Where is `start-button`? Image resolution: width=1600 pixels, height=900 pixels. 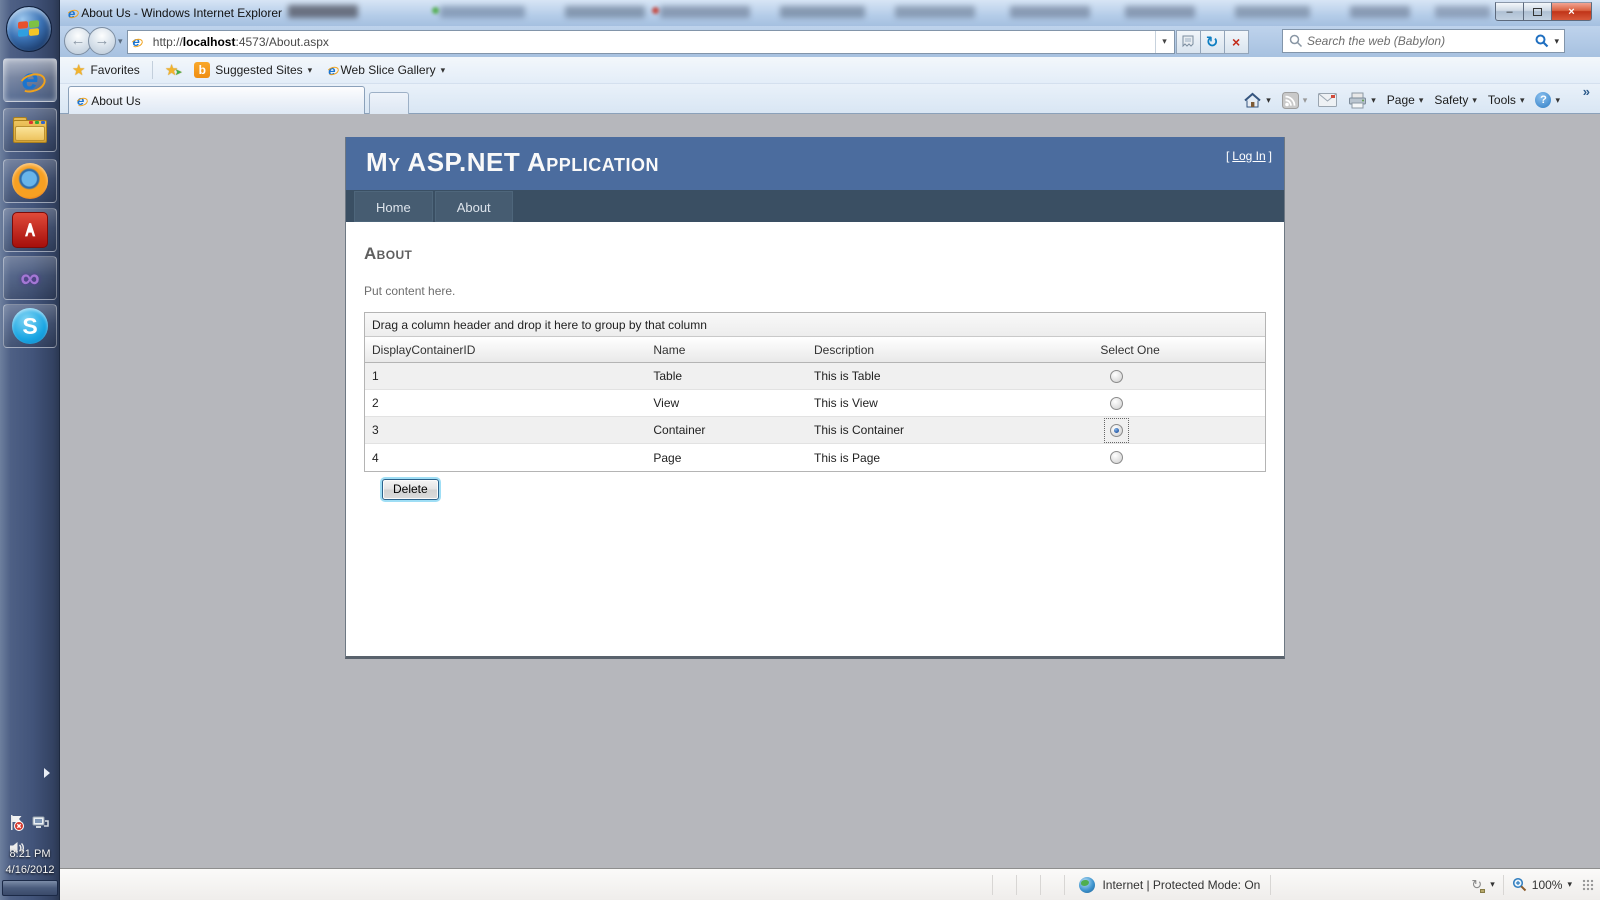
start-button is located at coordinates (29, 29).